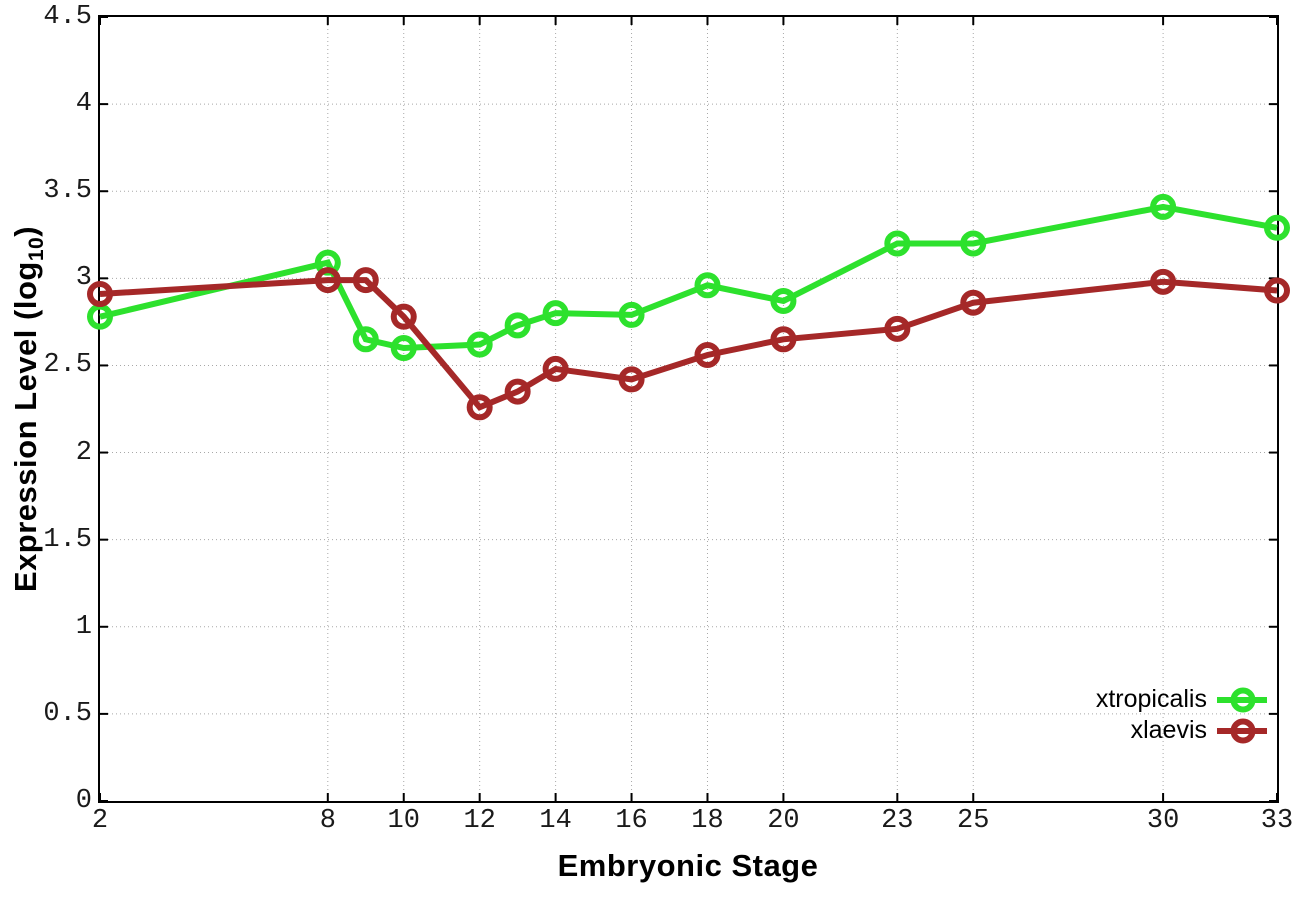 Image resolution: width=1296 pixels, height=907 pixels. Describe the element at coordinates (973, 821) in the screenshot. I see `x-tick-label: 25` at that location.